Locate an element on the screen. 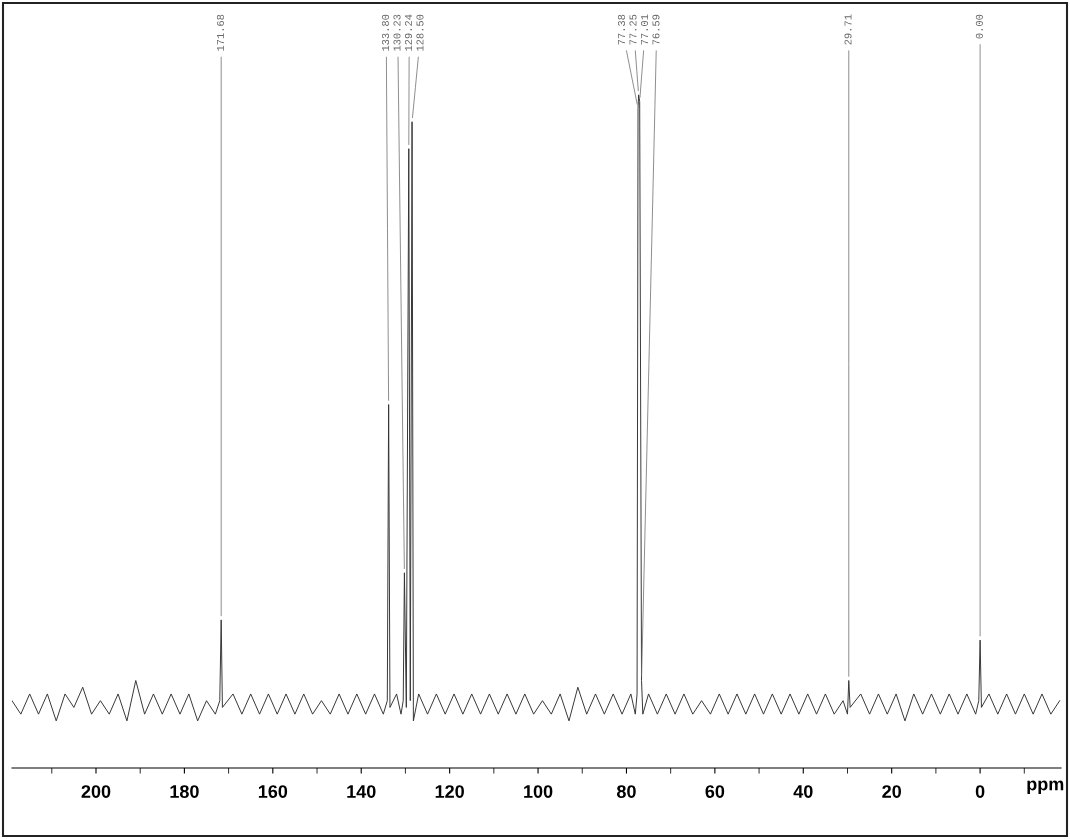  annotation: 171.68 is located at coordinates (220, 32).